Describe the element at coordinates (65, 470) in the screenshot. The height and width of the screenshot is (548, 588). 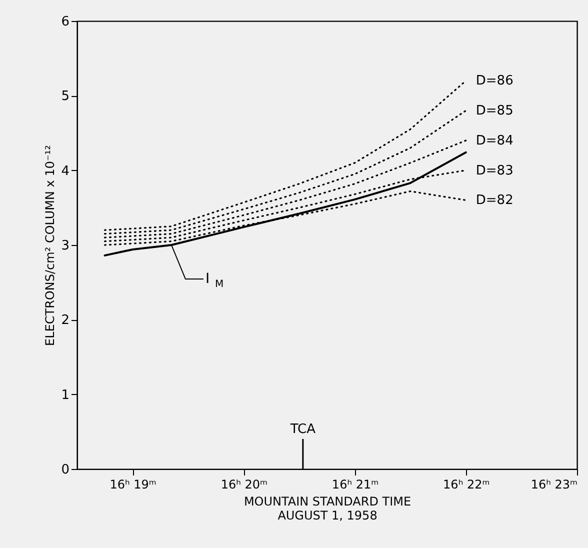
I see `y-tick-label: 0` at that location.